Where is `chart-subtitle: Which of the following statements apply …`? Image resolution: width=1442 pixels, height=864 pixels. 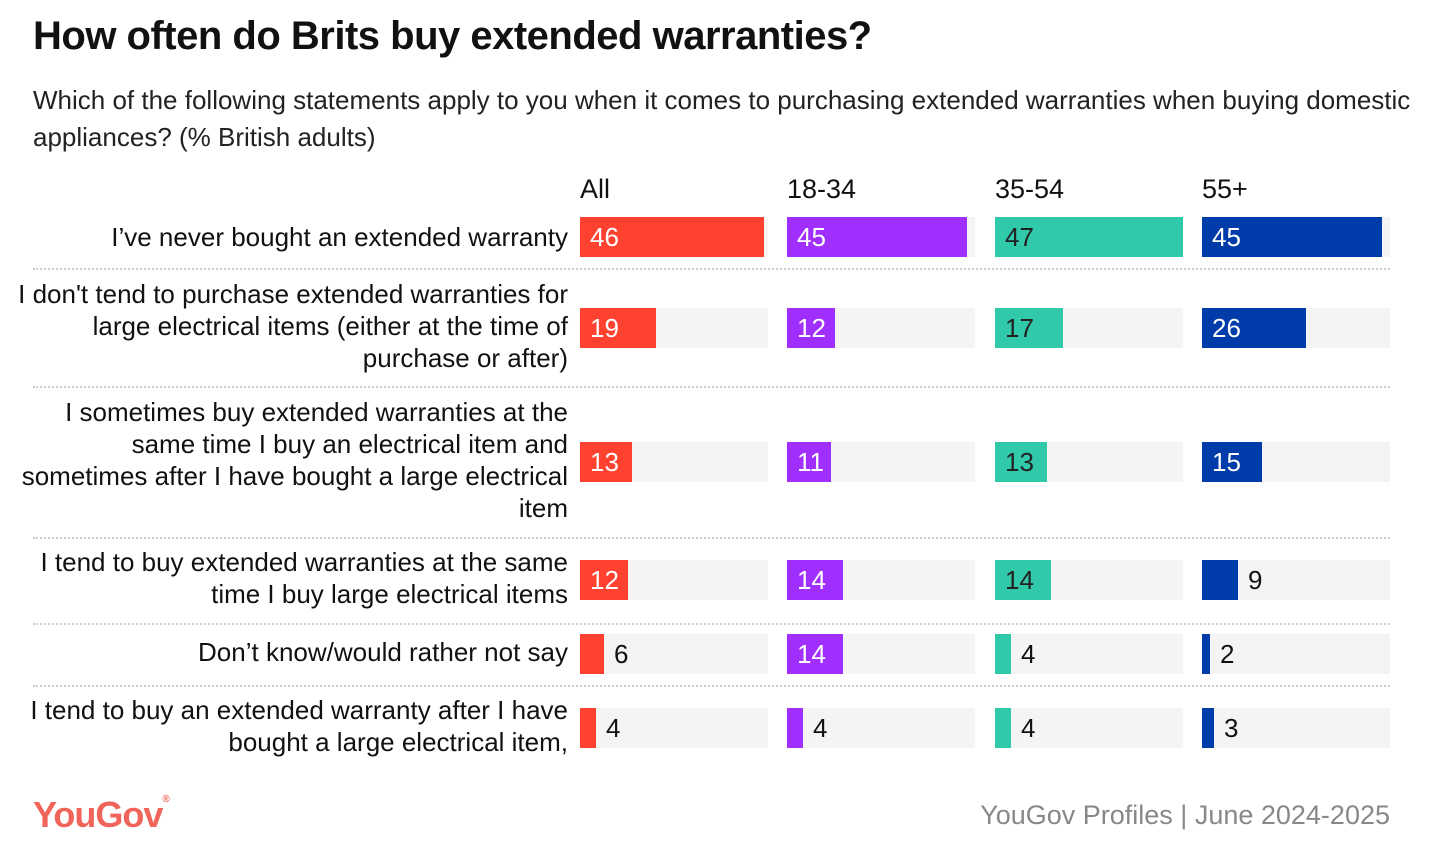 chart-subtitle: Which of the following statements apply … is located at coordinates (722, 118).